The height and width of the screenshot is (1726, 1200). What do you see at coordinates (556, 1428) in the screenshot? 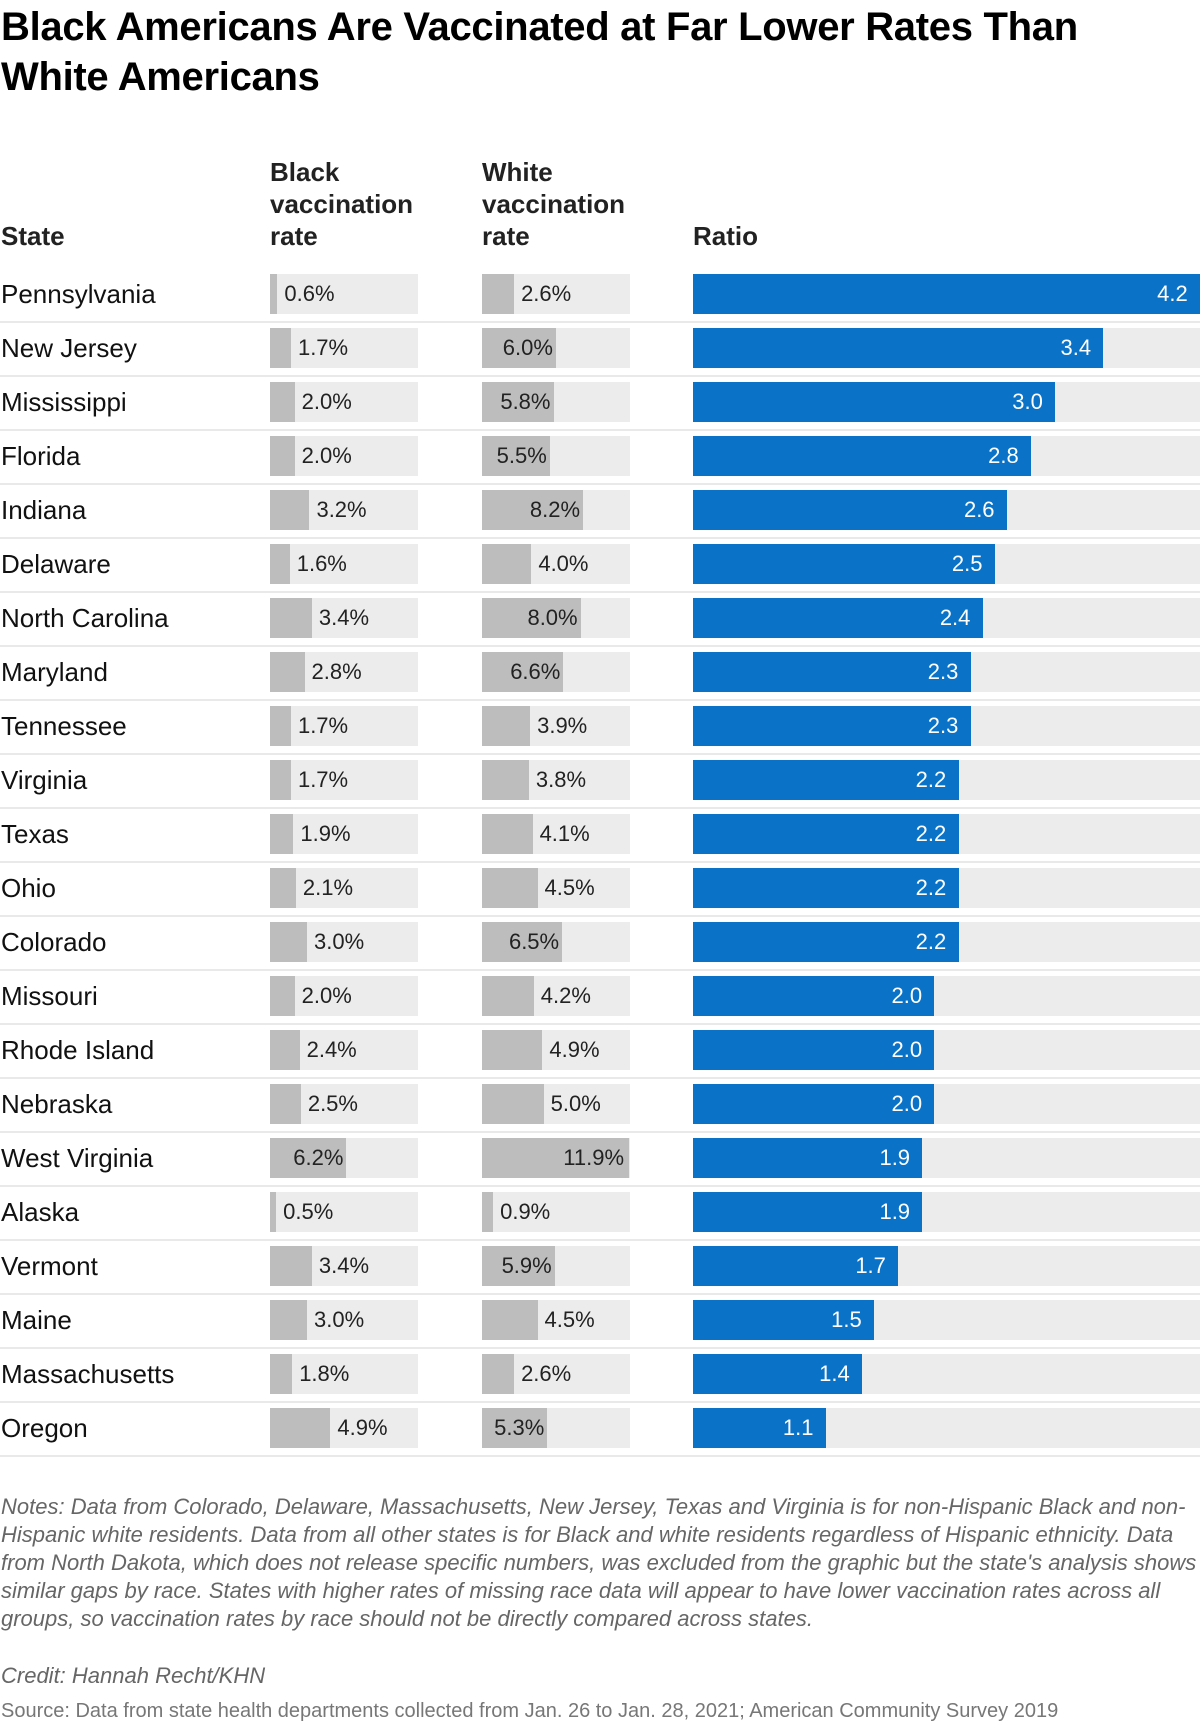
I see `white-rate-track: 5.3%` at bounding box center [556, 1428].